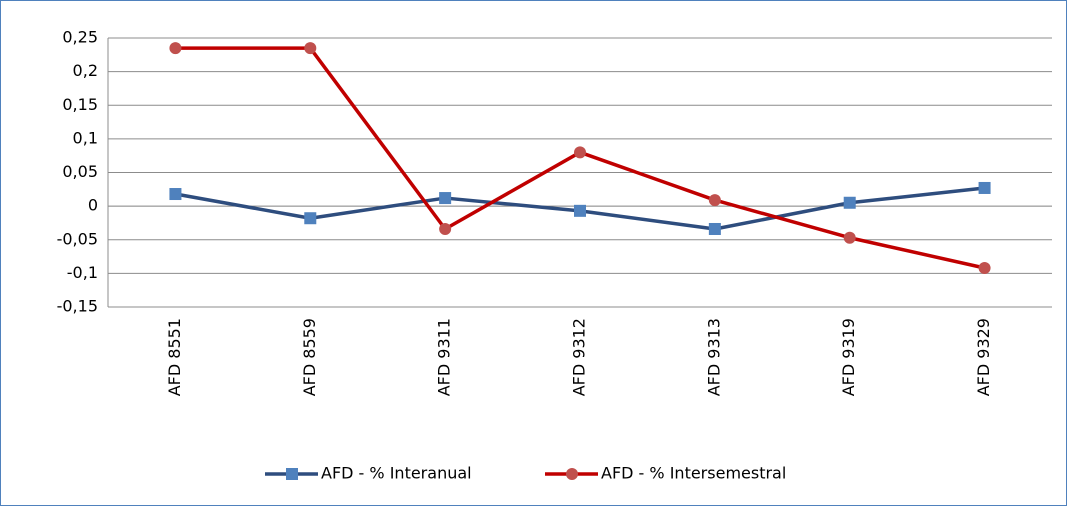  Describe the element at coordinates (80, 37) in the screenshot. I see `y-tick-label: 0,25` at that location.